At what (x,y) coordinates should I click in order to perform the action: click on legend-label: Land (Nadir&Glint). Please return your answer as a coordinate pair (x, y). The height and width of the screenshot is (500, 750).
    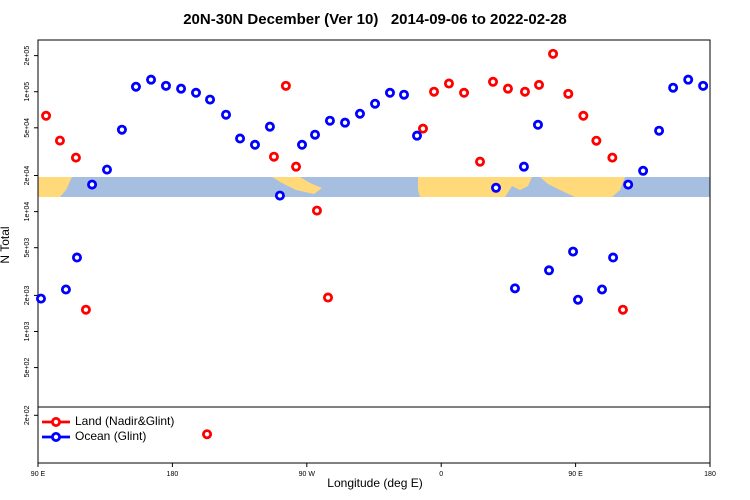
    Looking at the image, I should click on (124, 421).